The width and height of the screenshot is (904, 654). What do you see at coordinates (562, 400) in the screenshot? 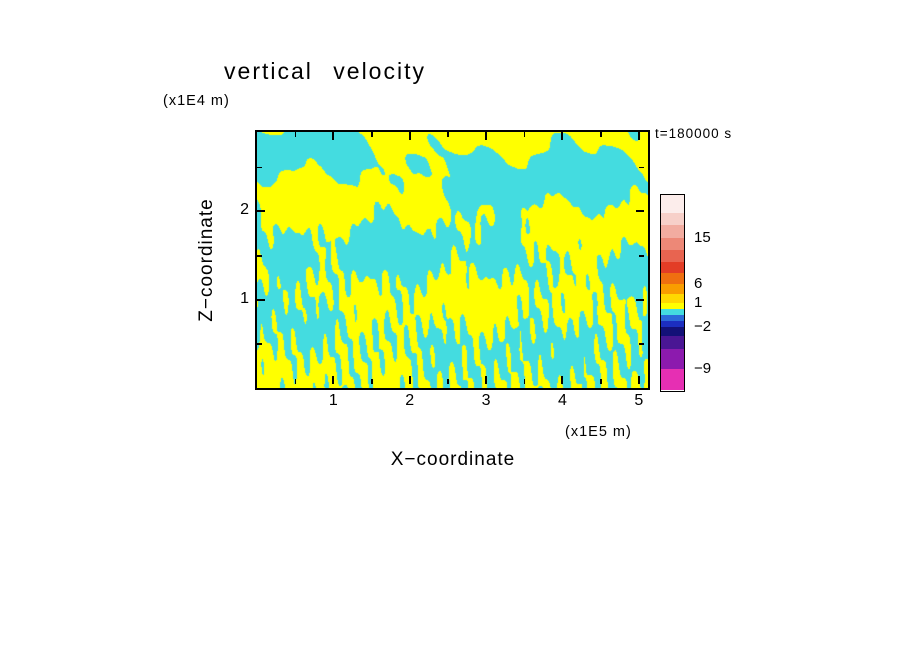
I see `x-tick-label: 4` at bounding box center [562, 400].